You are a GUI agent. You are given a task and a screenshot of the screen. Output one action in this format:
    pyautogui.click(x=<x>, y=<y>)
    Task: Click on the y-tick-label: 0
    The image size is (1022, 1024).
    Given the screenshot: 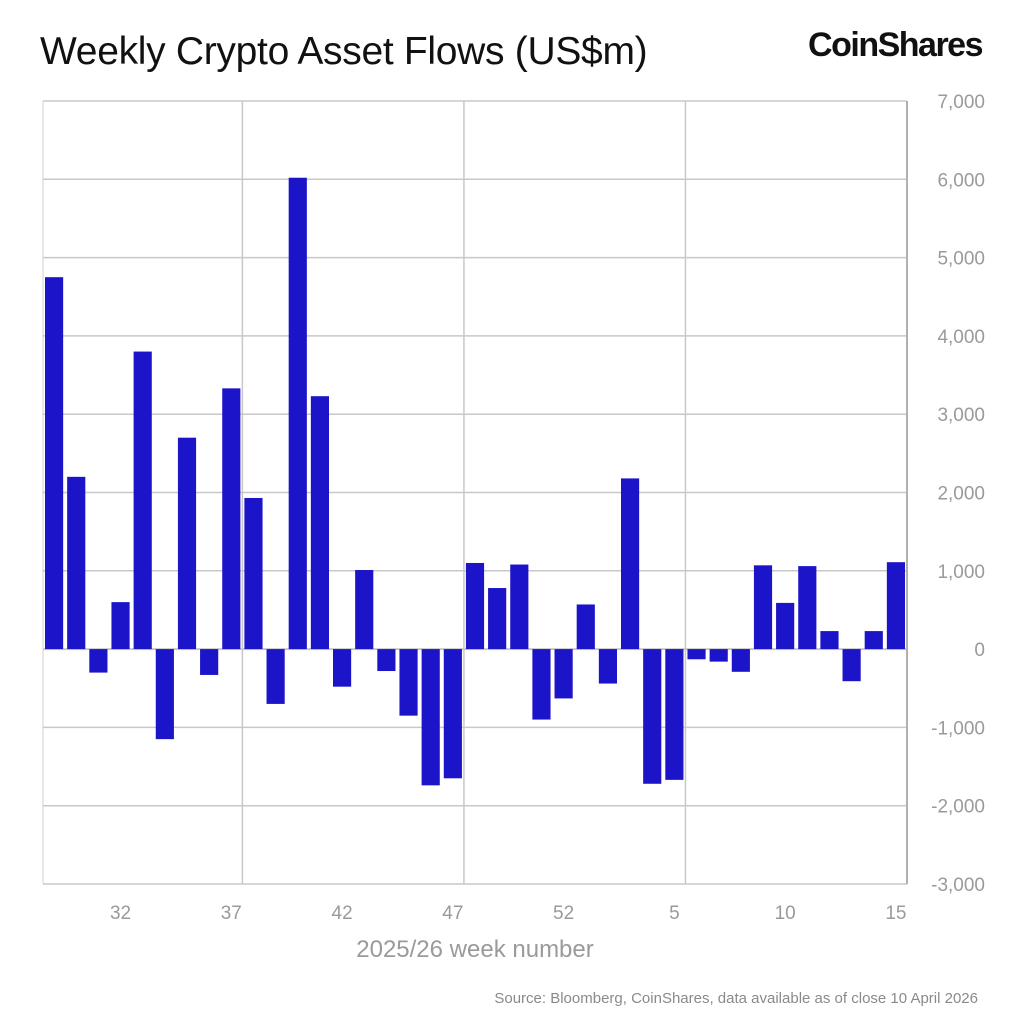 What is the action you would take?
    pyautogui.click(x=979, y=650)
    